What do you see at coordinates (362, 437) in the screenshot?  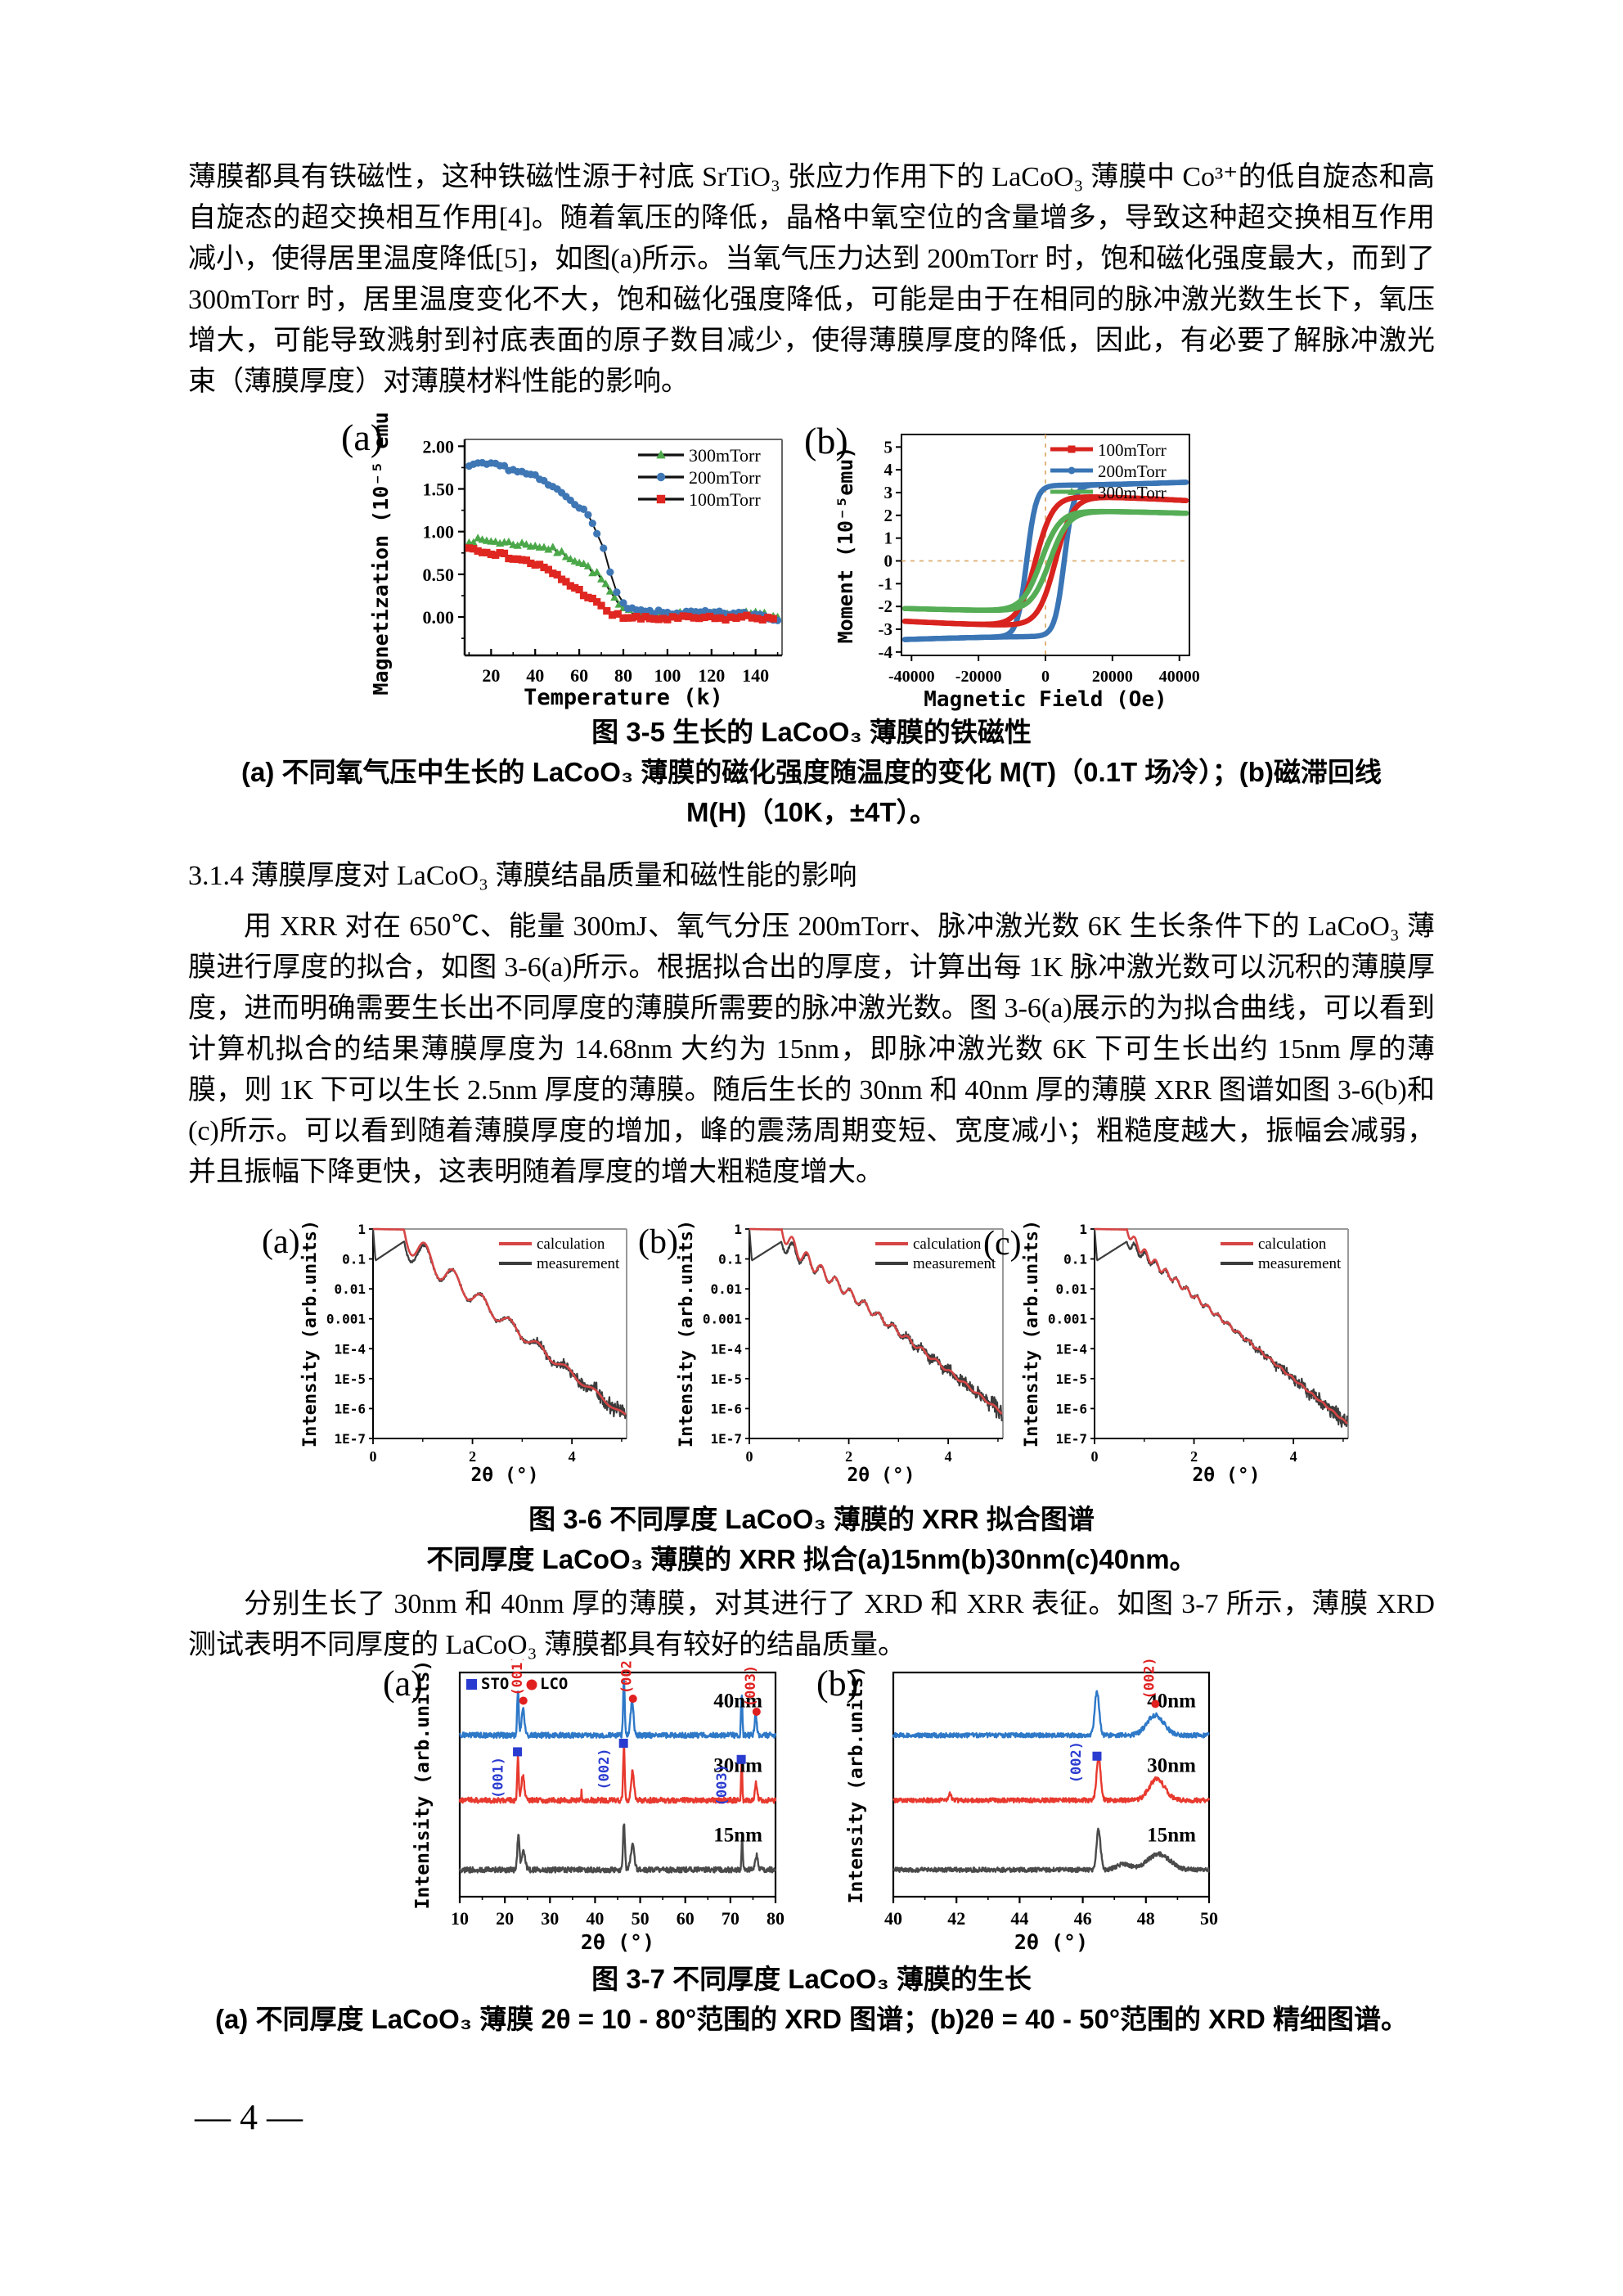 I see `fig-3-5-panel-a-label: (a)` at bounding box center [362, 437].